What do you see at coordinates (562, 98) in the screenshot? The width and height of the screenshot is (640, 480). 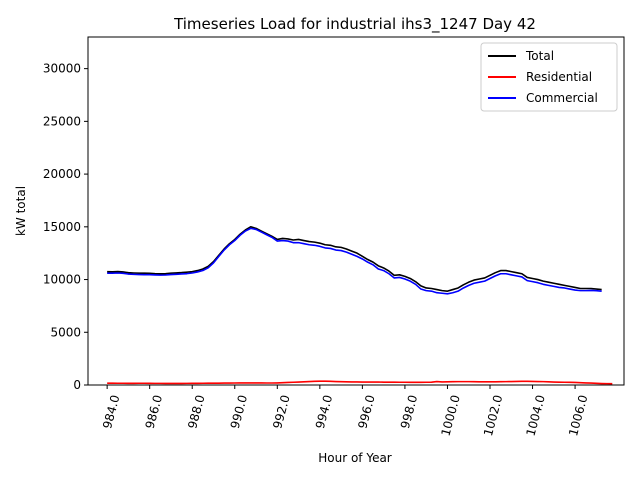 I see `legend-label-commercial: Commercial` at bounding box center [562, 98].